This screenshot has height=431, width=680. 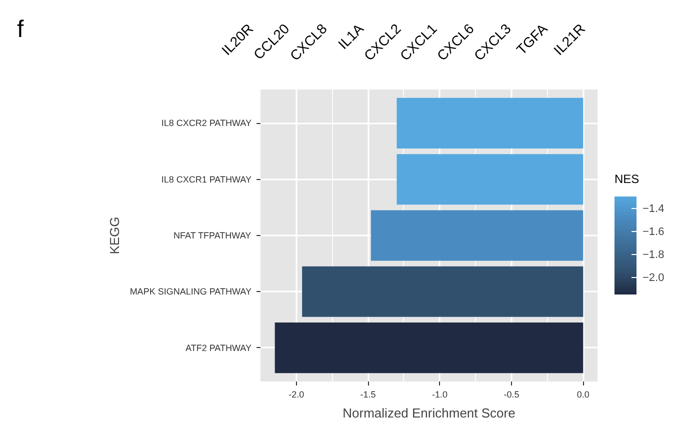 I want to click on x-tick-label: -1.5, so click(x=368, y=395).